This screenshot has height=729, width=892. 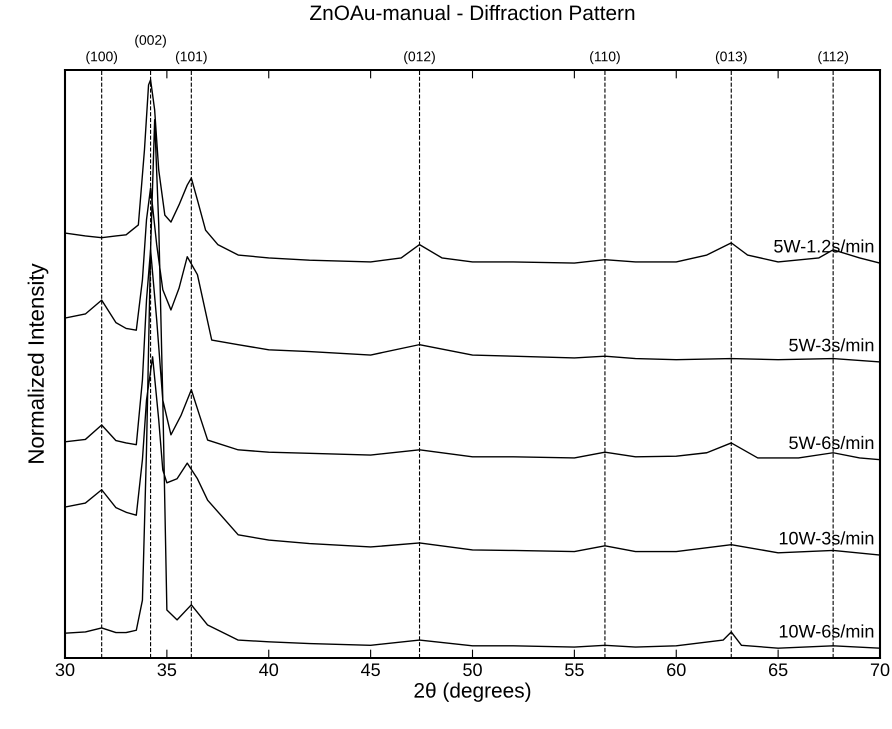 I want to click on x-tick-label: 70, so click(x=880, y=669).